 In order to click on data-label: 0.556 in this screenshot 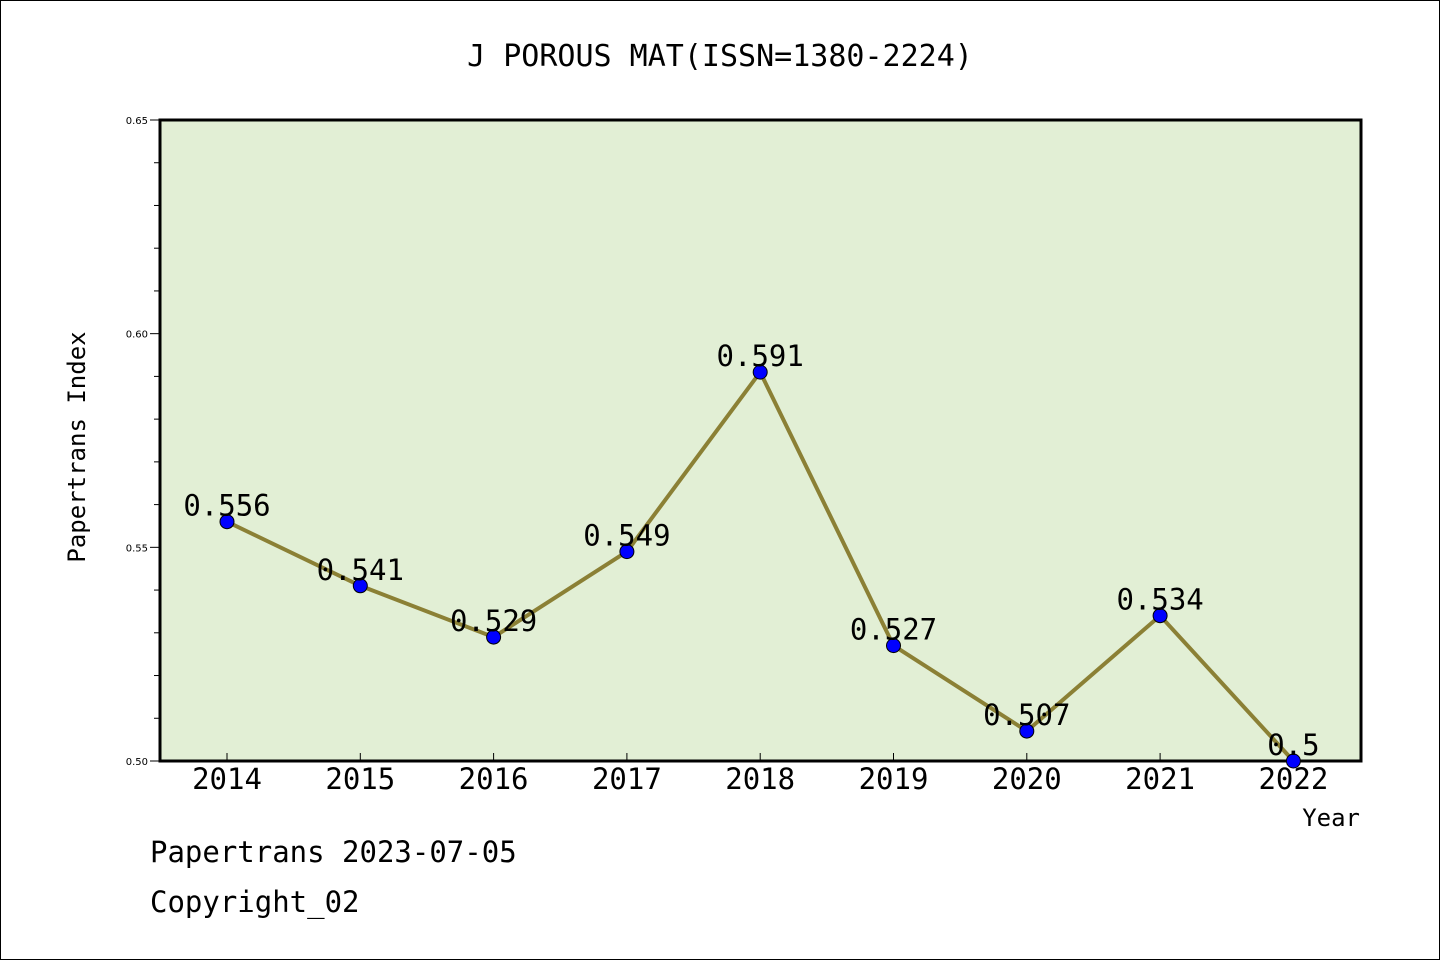, I will do `click(226, 506)`.